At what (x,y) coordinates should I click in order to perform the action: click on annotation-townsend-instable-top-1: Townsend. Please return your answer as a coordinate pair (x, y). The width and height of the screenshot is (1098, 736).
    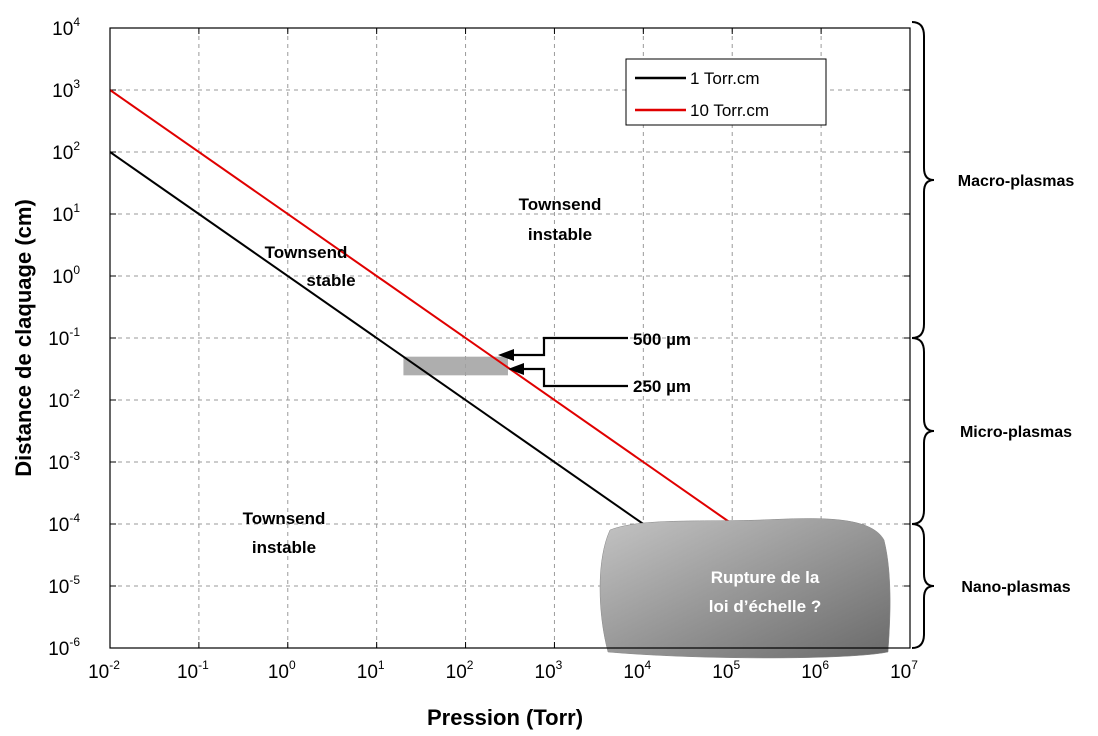
    Looking at the image, I should click on (560, 204).